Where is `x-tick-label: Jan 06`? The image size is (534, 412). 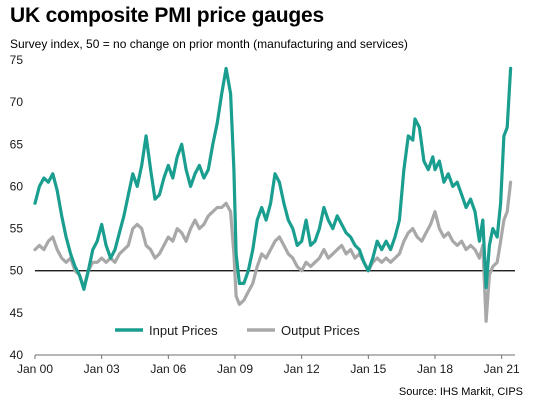
x-tick-label: Jan 06 is located at coordinates (168, 369).